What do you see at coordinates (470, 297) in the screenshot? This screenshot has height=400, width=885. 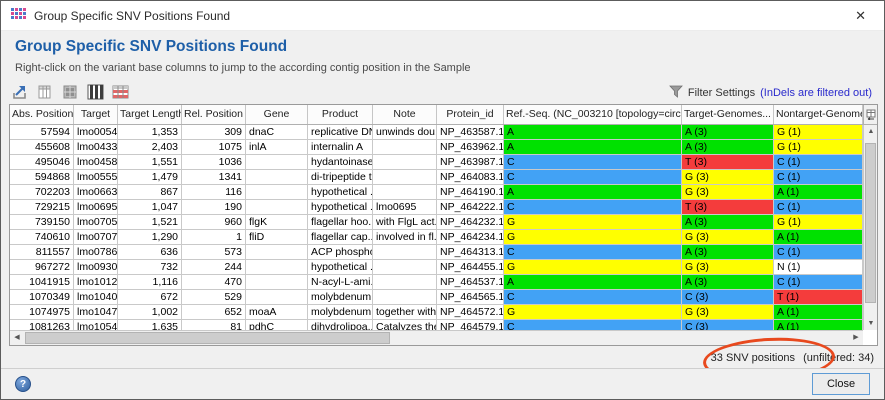 I see `table-cell: NP_464565.1` at bounding box center [470, 297].